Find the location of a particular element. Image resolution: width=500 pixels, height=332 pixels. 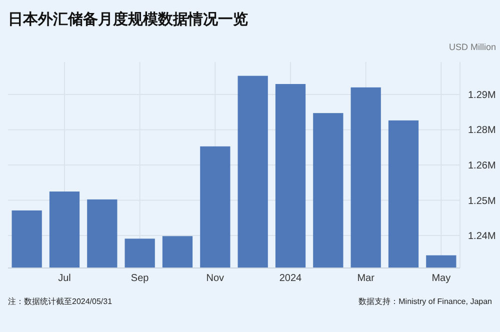

x-tick-label: May is located at coordinates (441, 278).